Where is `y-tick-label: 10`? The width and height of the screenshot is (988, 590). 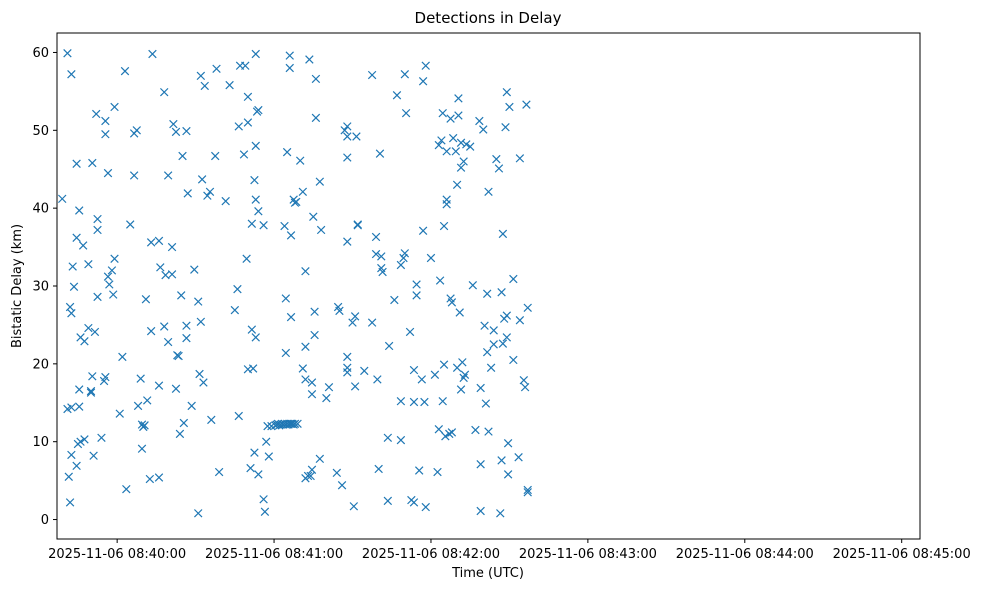
y-tick-label: 10 is located at coordinates (40, 442).